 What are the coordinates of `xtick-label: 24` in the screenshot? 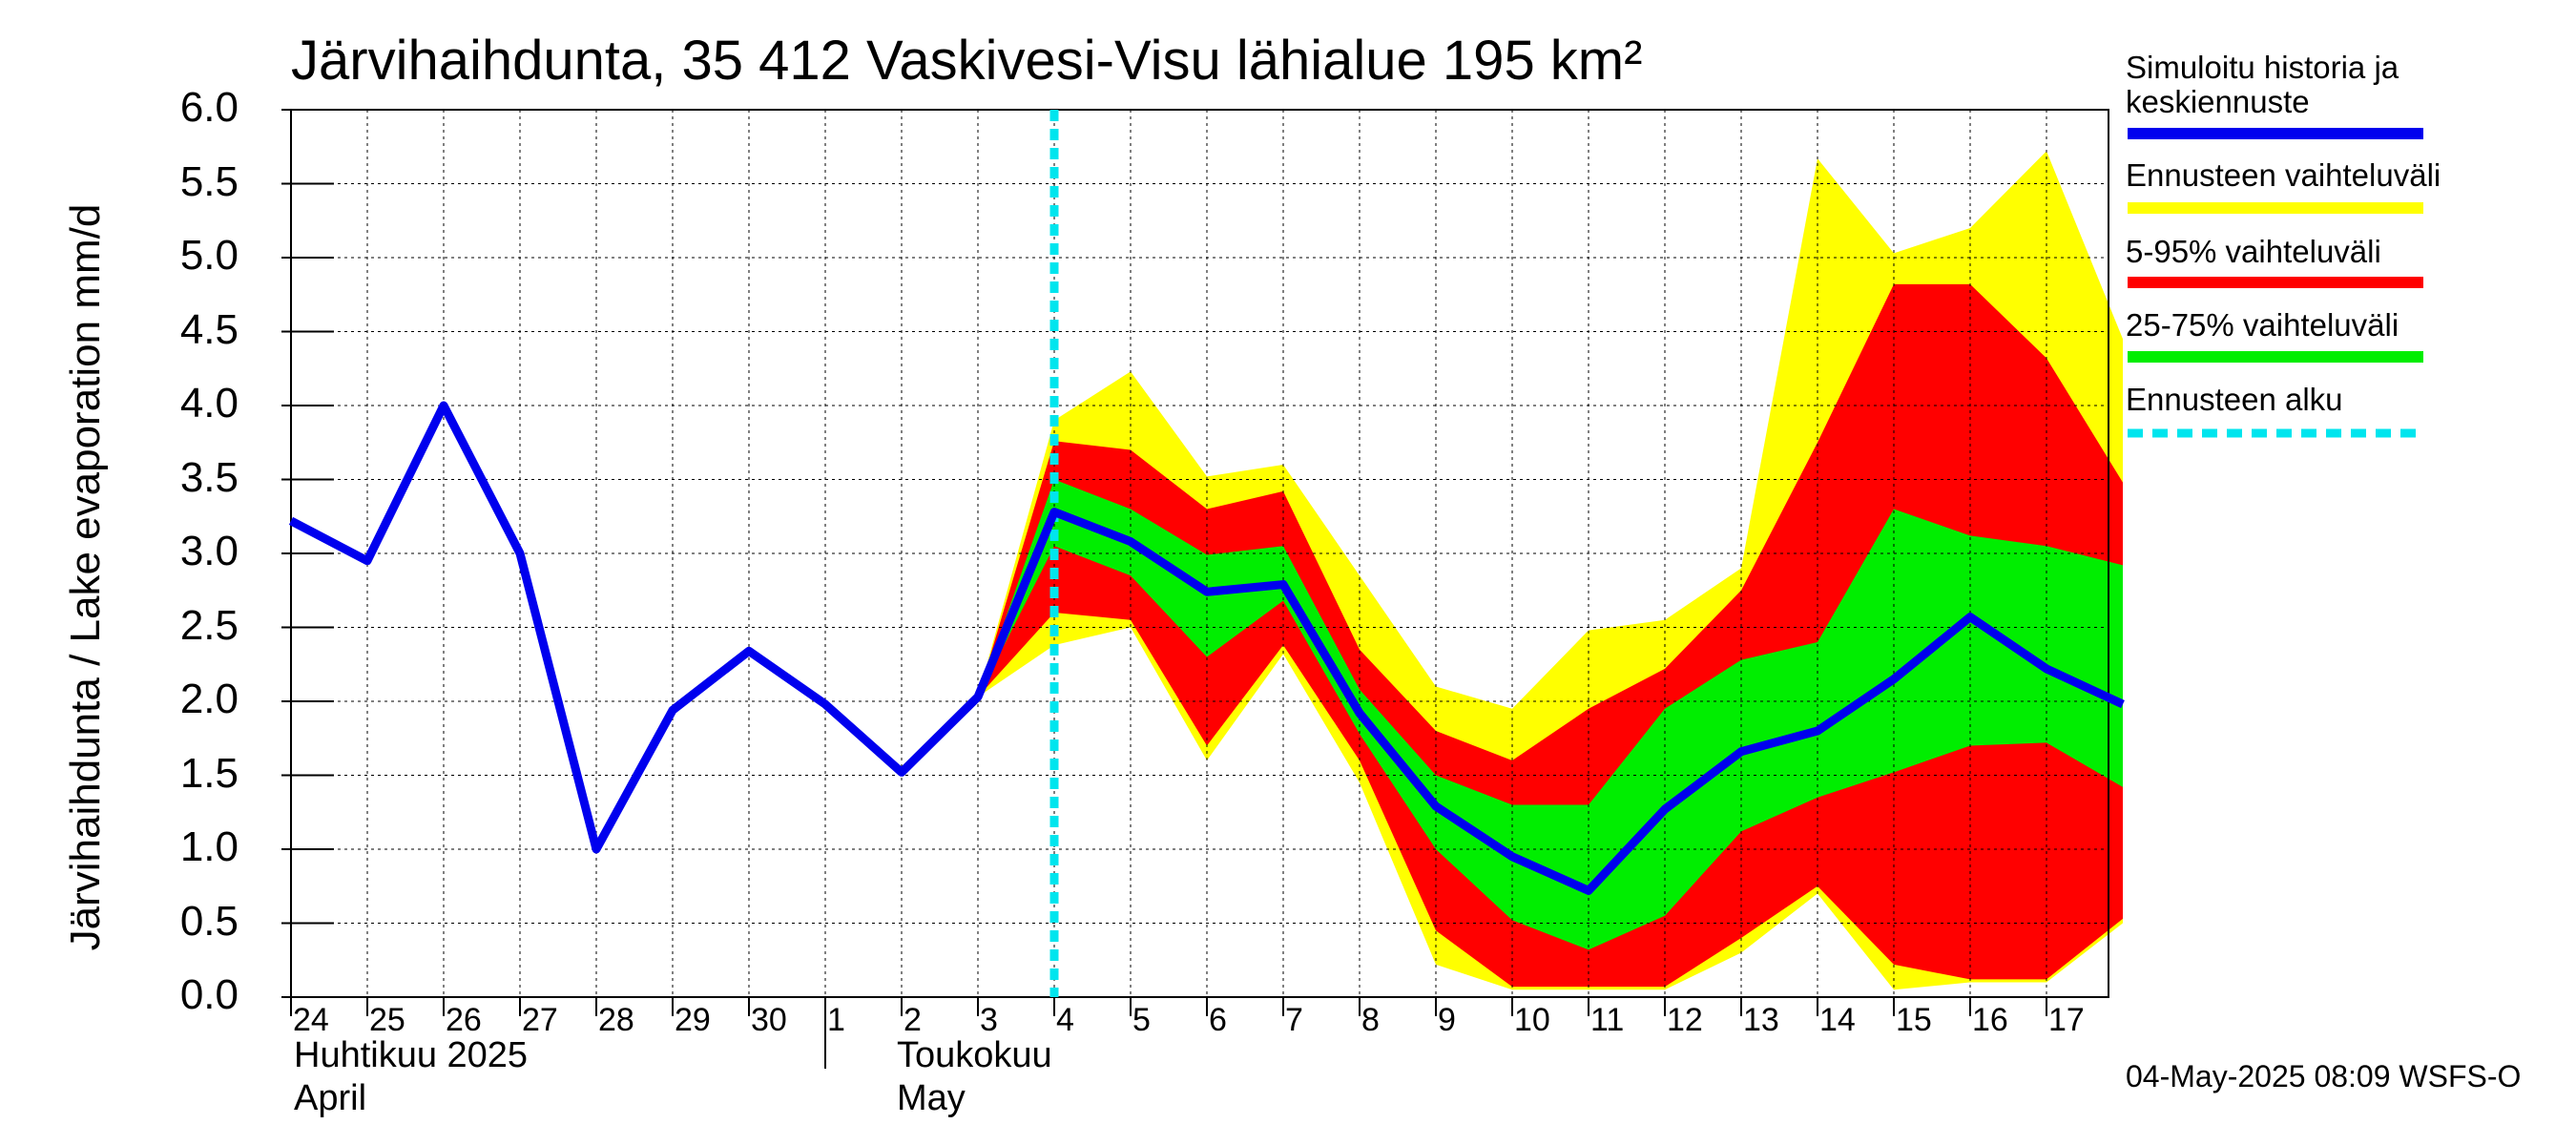 It's located at (311, 1020).